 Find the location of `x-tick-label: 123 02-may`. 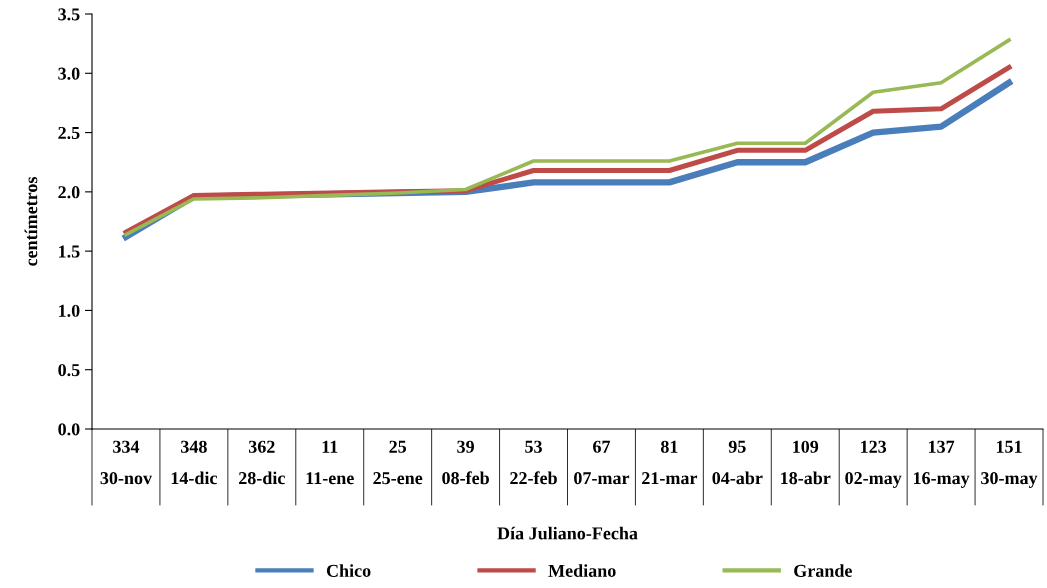

x-tick-label: 123 02-may is located at coordinates (873, 464).